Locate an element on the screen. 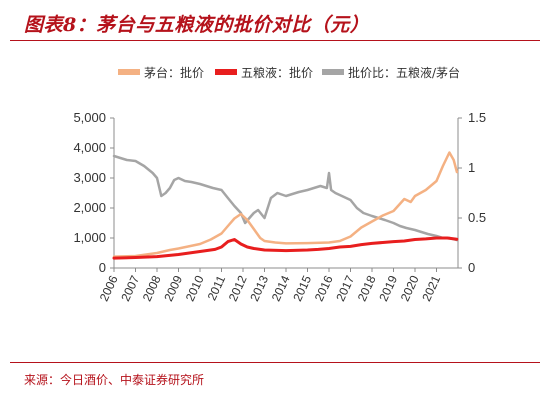  x-tick-label: 2019 is located at coordinates (388, 288).